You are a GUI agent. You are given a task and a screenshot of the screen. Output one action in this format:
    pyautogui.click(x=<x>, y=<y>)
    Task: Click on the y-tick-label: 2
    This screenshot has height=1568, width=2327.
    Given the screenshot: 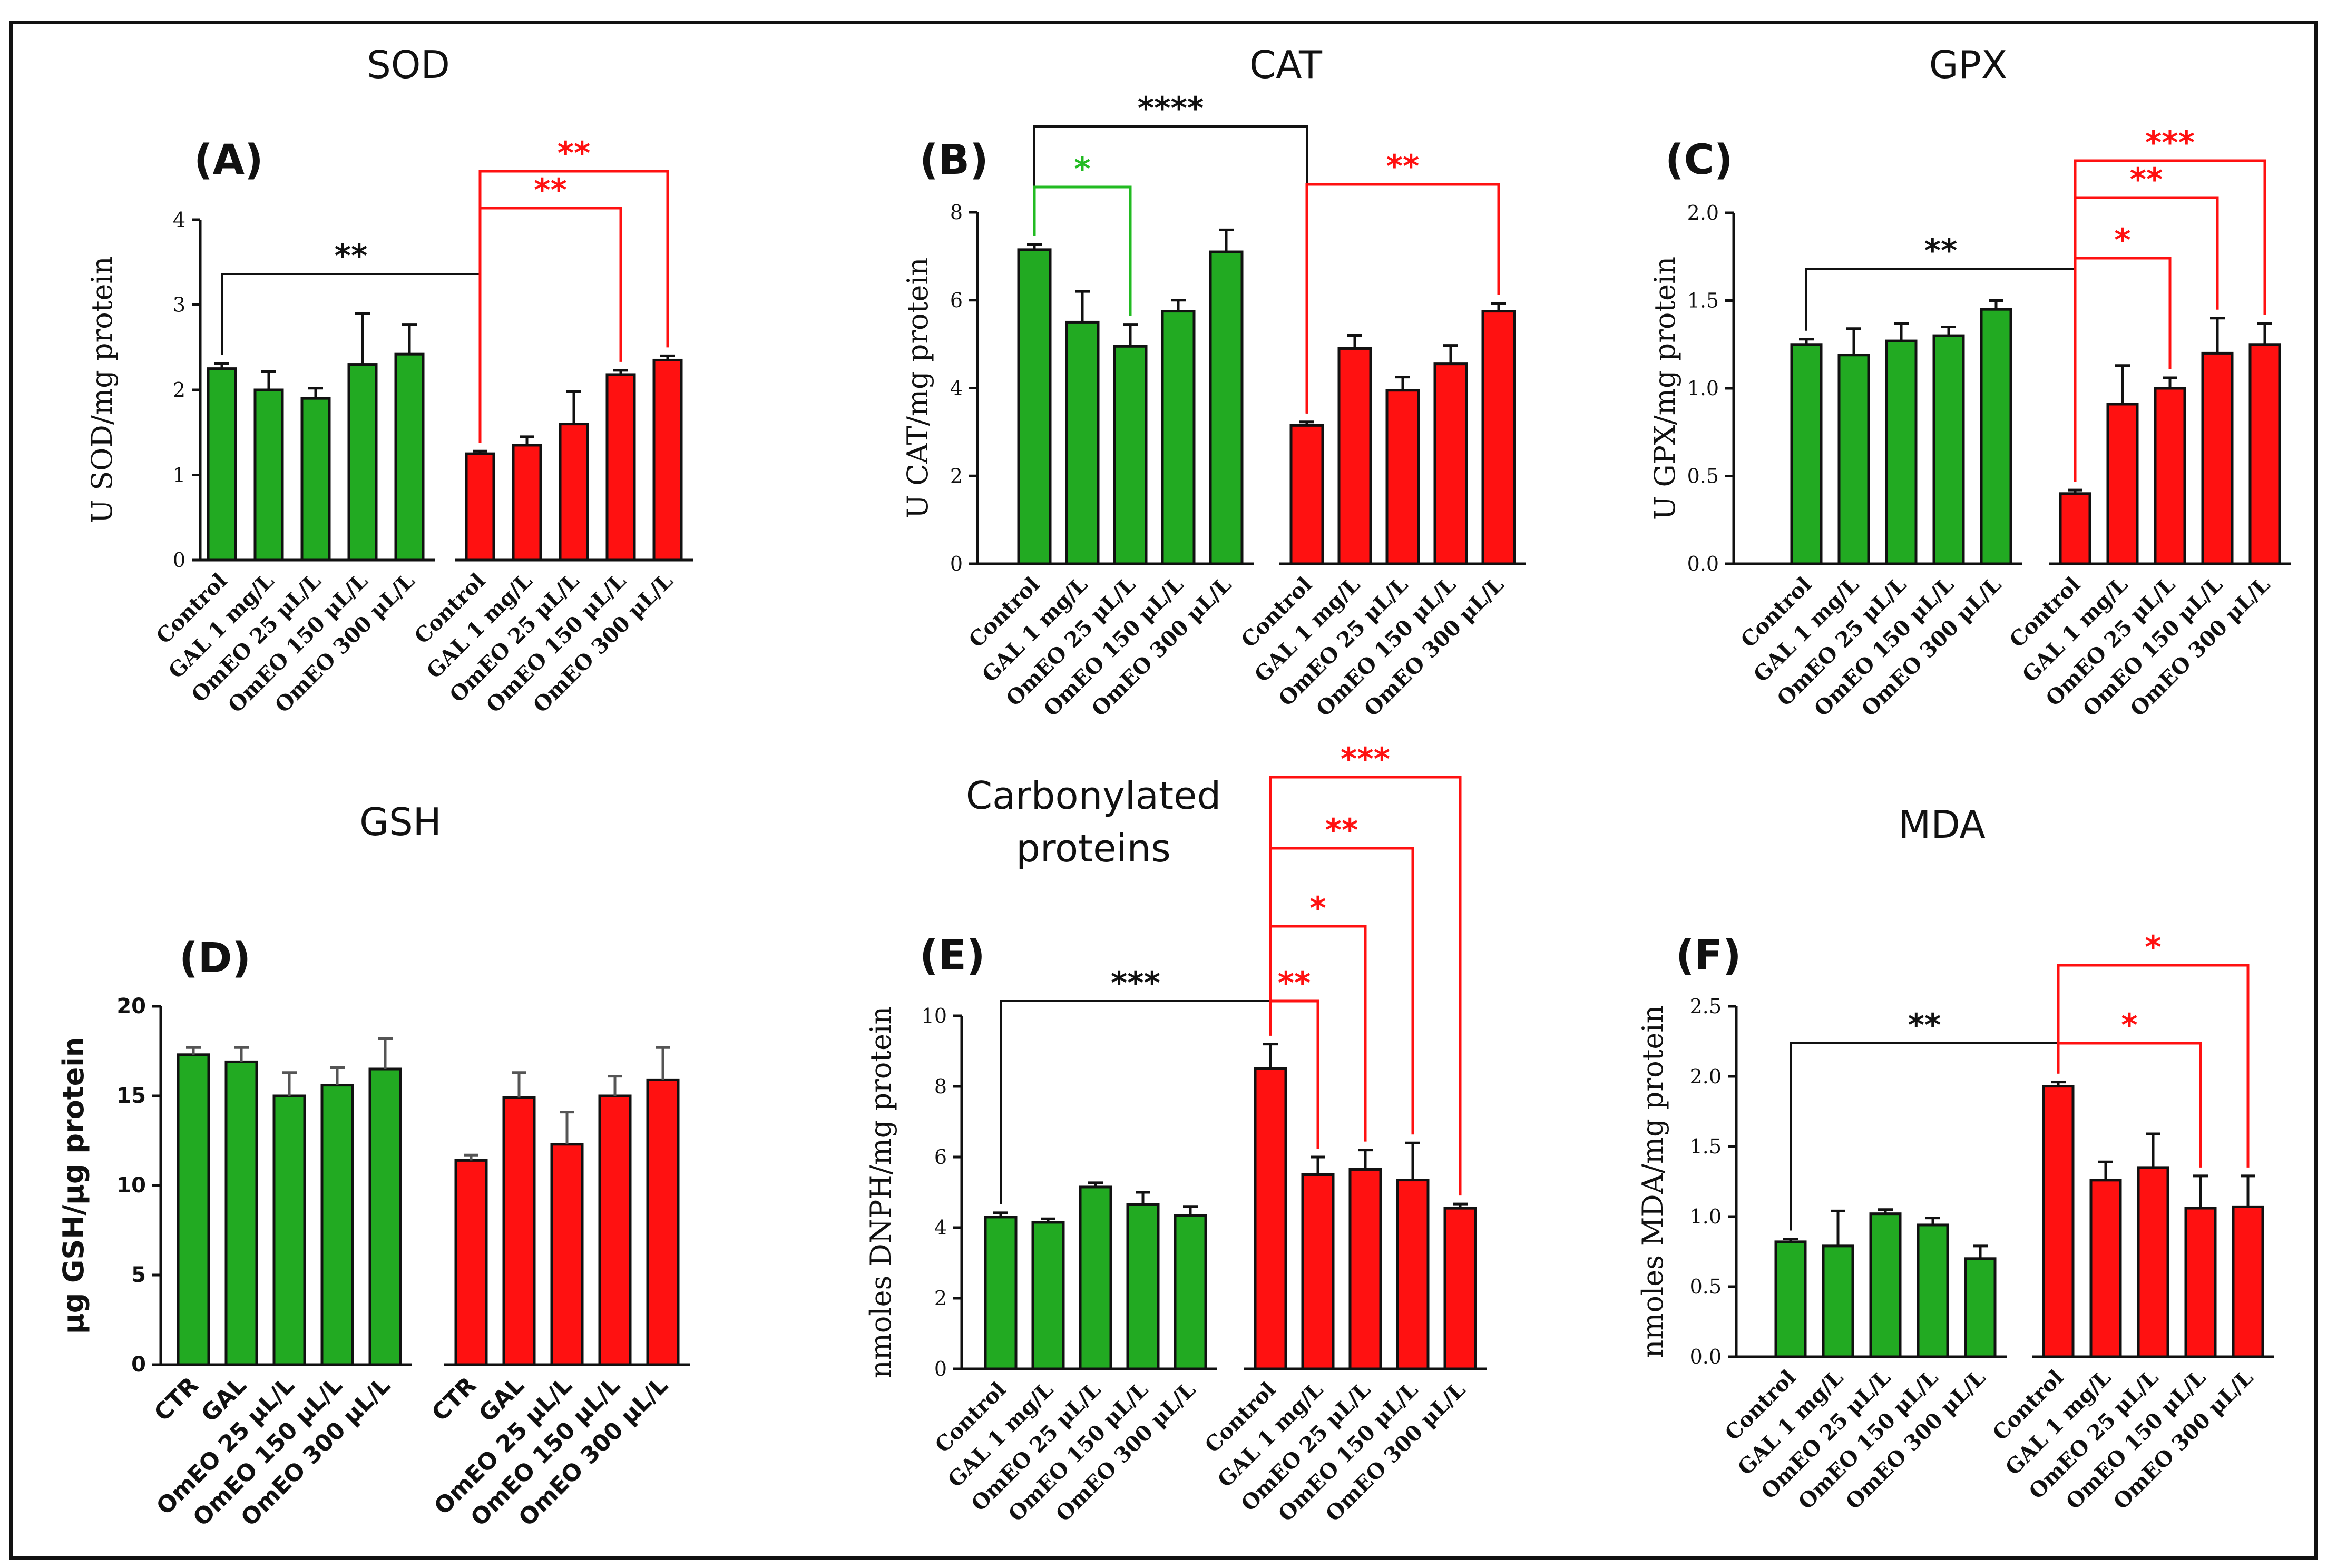 What is the action you would take?
    pyautogui.click(x=940, y=1298)
    